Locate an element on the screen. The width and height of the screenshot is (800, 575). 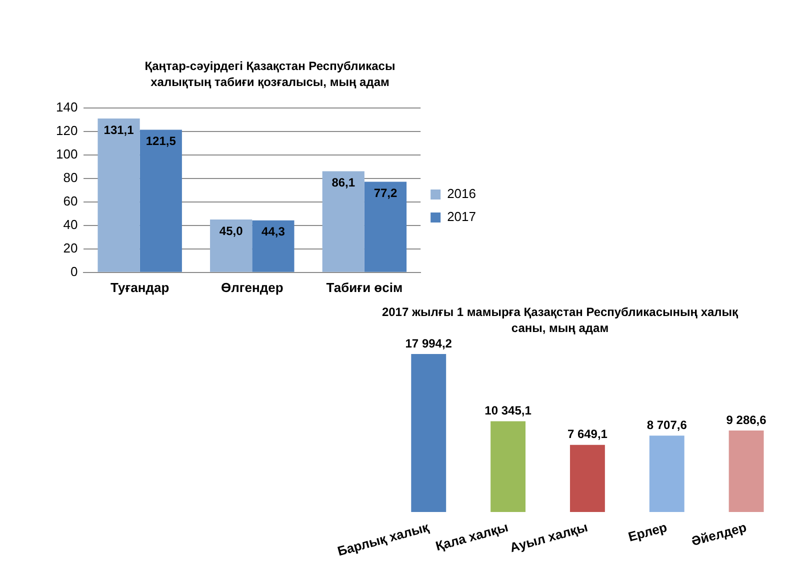
data-label: 77,2 is located at coordinates (386, 193).